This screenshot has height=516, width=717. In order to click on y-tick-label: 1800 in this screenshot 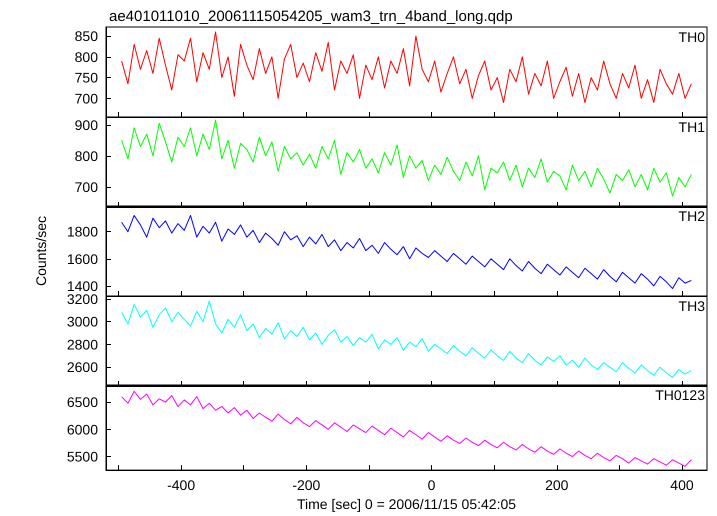, I will do `click(82, 232)`.